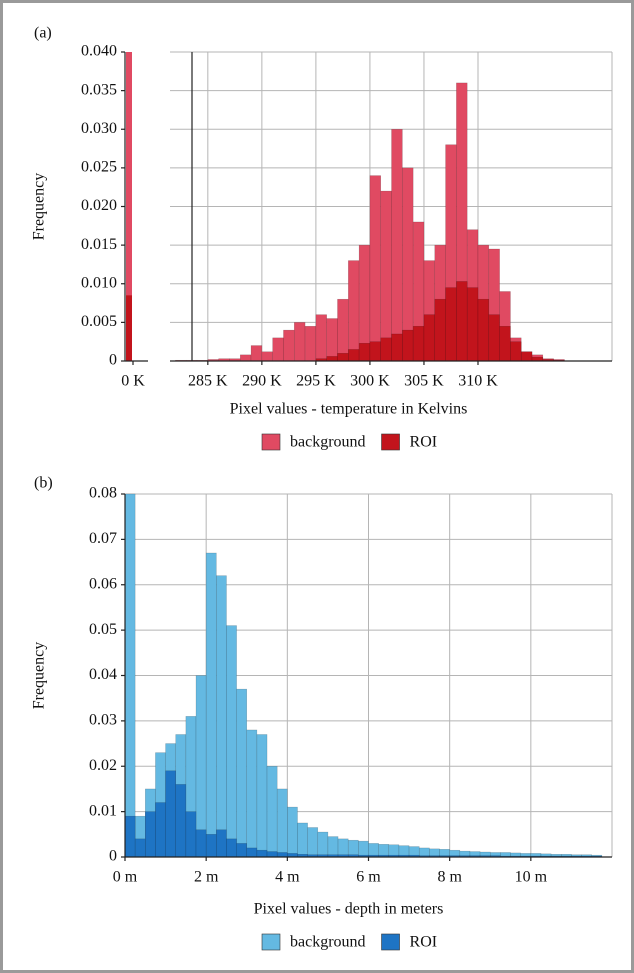  Describe the element at coordinates (43, 483) in the screenshot. I see `panel-label: (b)` at that location.